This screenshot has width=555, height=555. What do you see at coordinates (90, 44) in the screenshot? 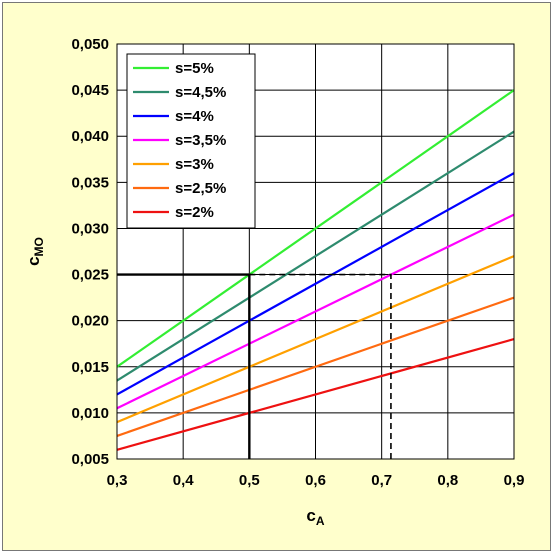
I see `y-tick-label: 0,050` at bounding box center [90, 44].